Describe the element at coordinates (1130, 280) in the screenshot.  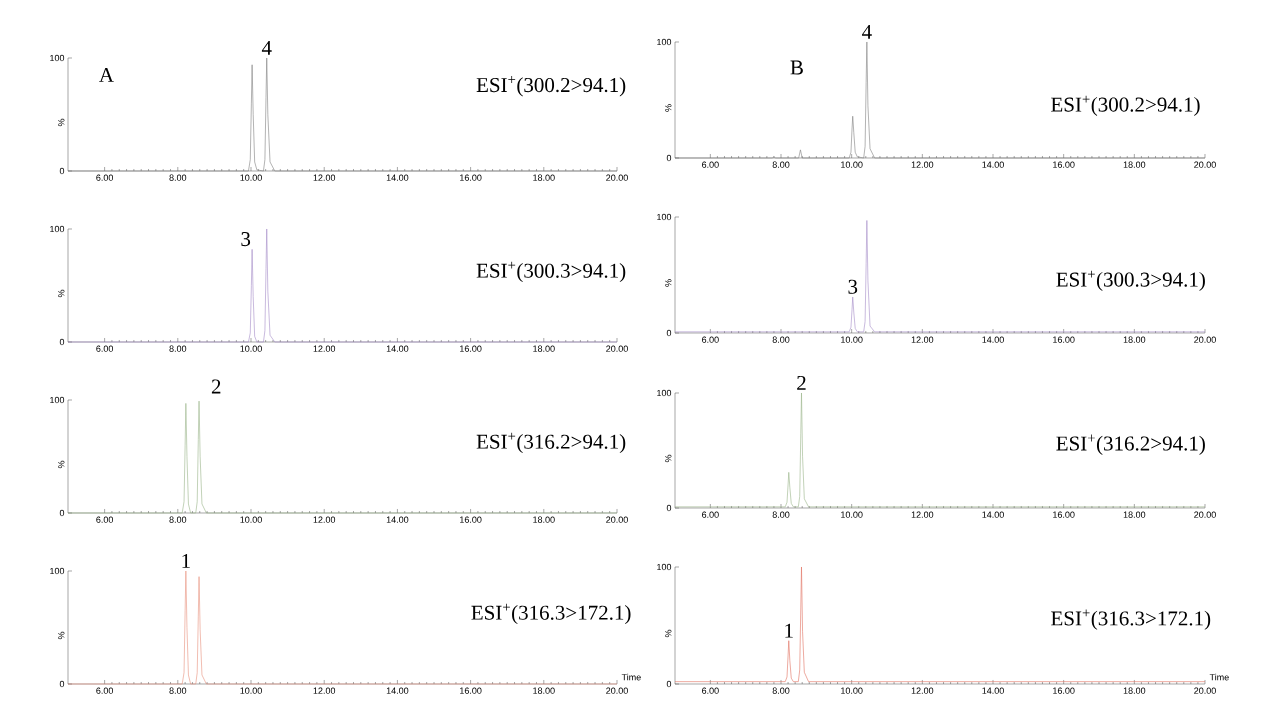
I see `annotation: ESI$^{+}$(300.3>94.1)` at that location.